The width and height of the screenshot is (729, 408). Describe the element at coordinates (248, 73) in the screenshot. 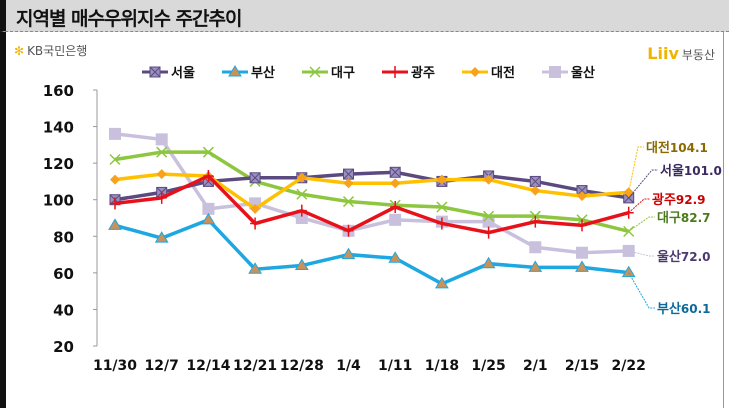

I see `legend-item: 부산` at that location.